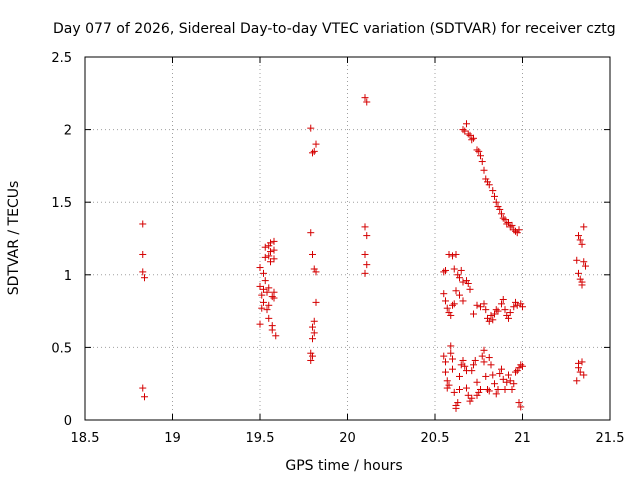  I want to click on y-tick-label: 2.5, so click(61, 58).